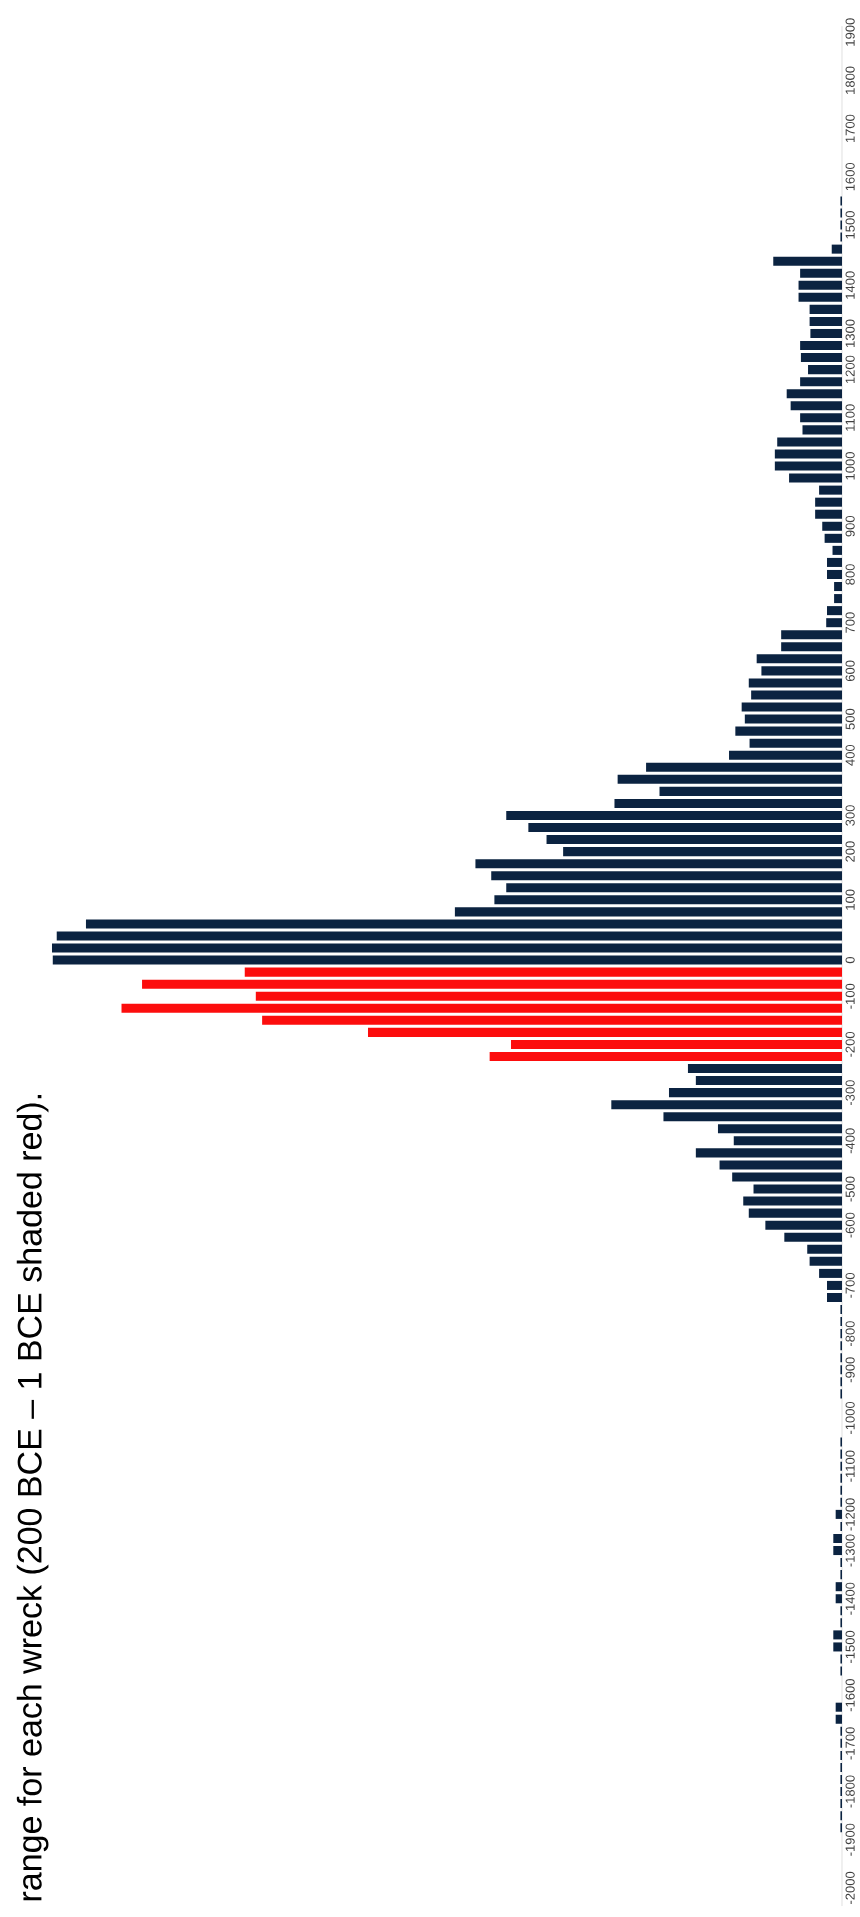 This screenshot has width=860, height=1917. I want to click on y-tick-label: 700, so click(850, 622).